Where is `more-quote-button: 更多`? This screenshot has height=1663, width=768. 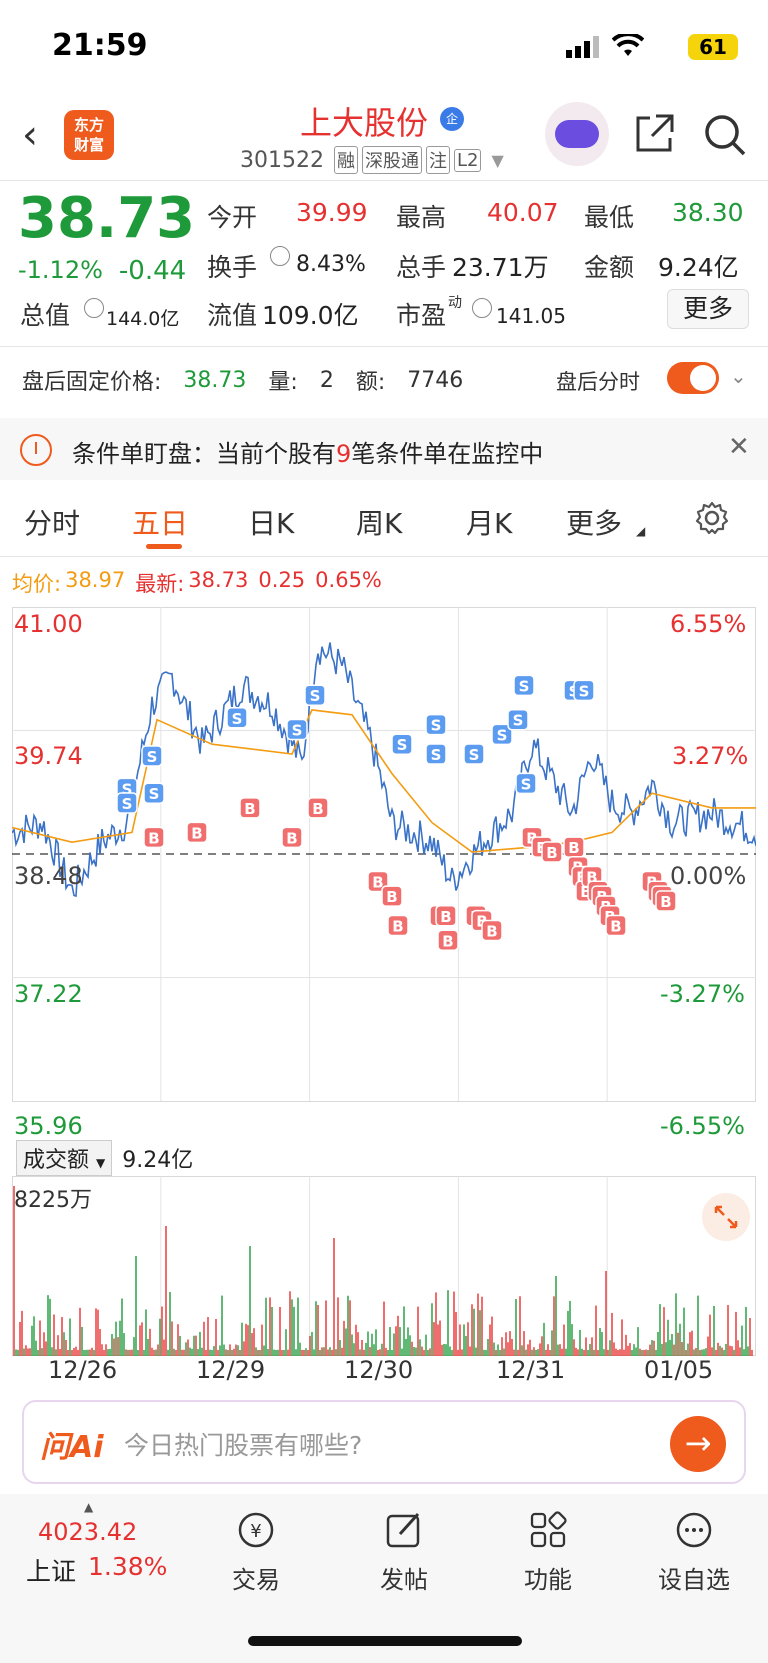 more-quote-button: 更多 is located at coordinates (708, 309).